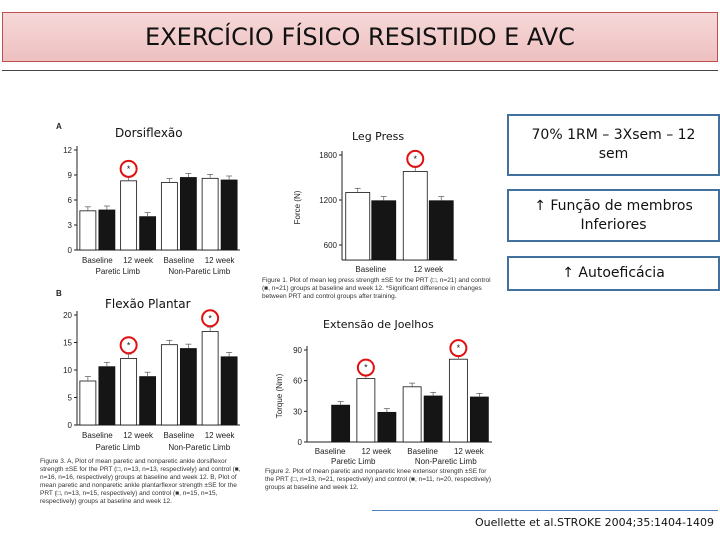  What do you see at coordinates (67, 343) in the screenshot?
I see `y-tick-label: 15` at bounding box center [67, 343].